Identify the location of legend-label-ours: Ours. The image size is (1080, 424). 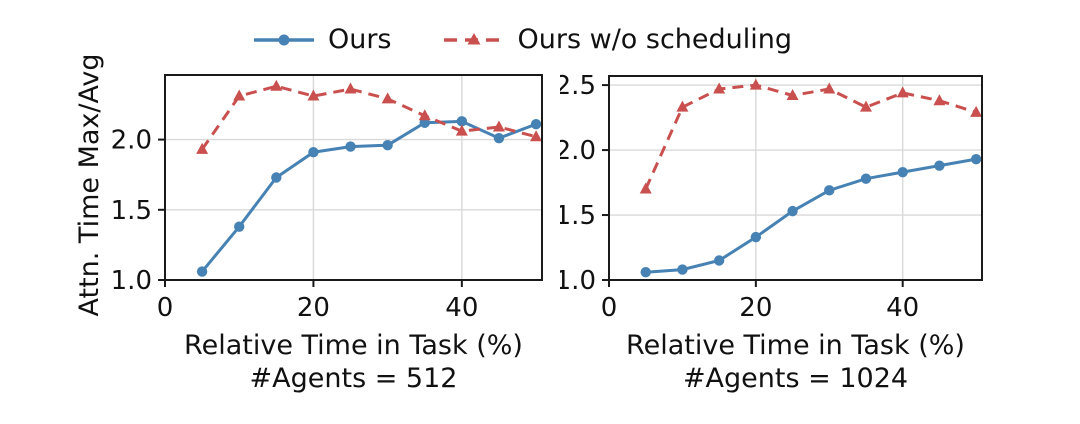
(359, 39).